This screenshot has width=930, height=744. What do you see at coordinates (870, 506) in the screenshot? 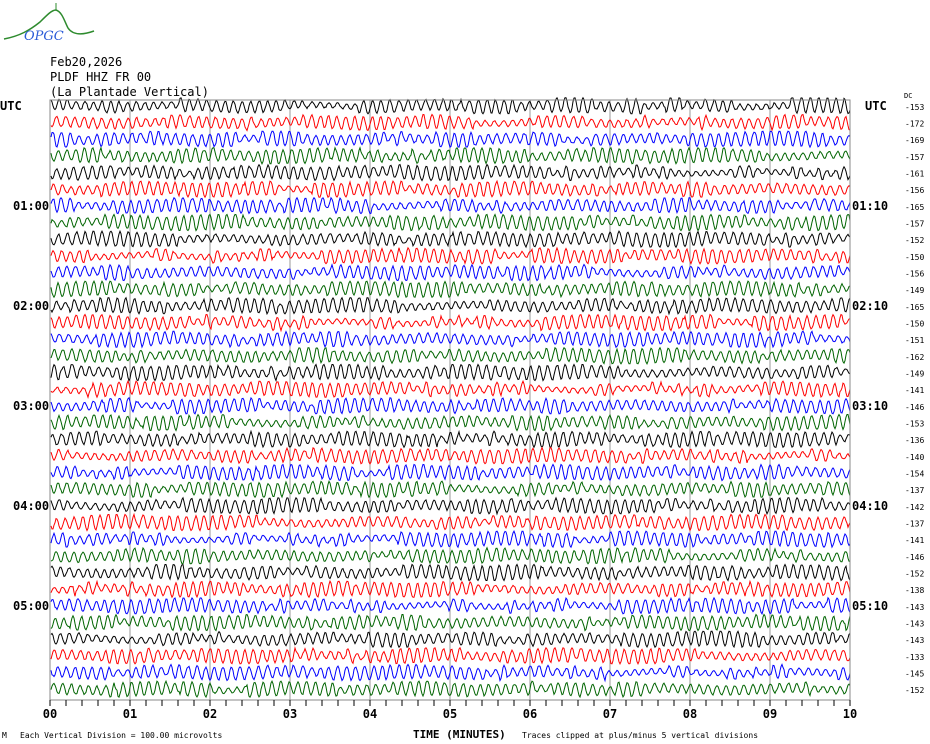
I see `right-hour-label: 04:10` at bounding box center [870, 506].